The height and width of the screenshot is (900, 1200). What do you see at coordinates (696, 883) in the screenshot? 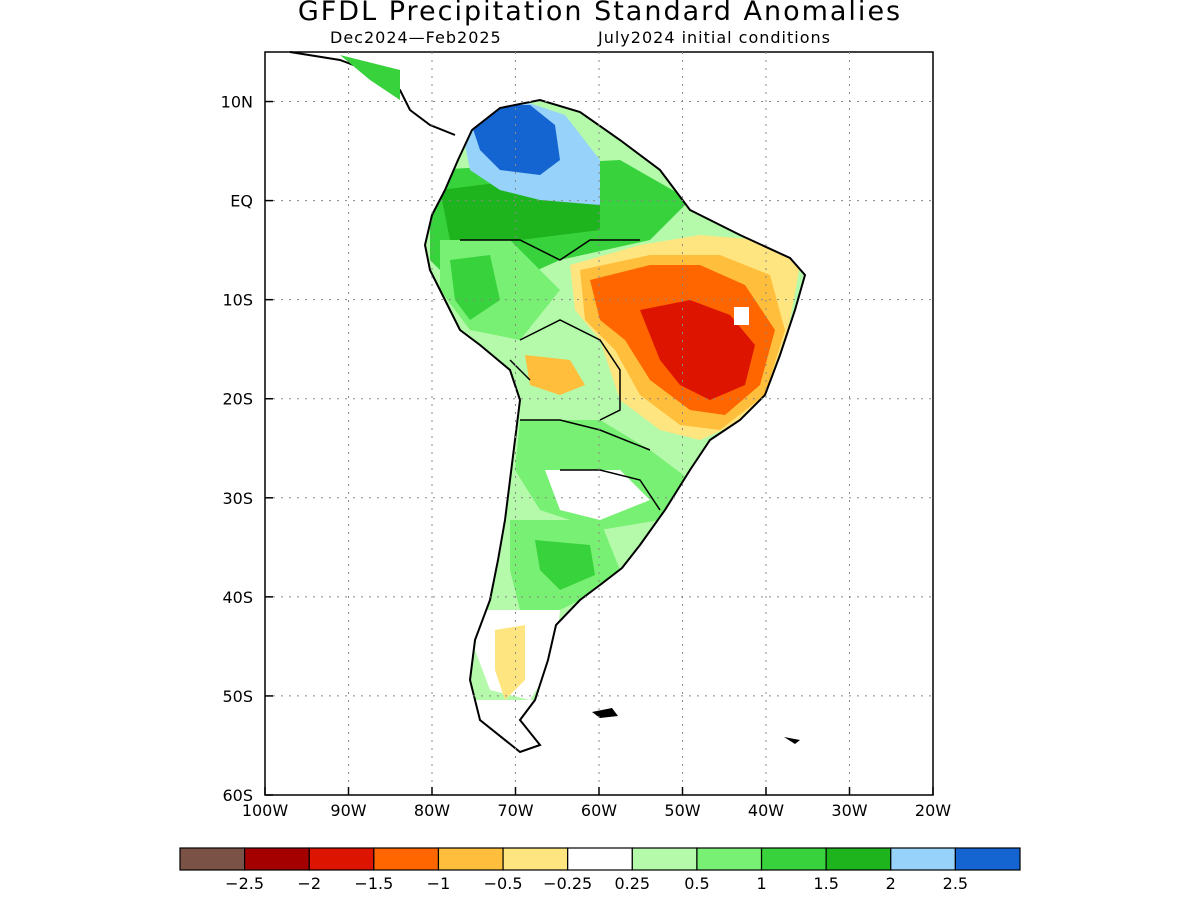
I see `colorbar-label: 0.5` at bounding box center [696, 883].